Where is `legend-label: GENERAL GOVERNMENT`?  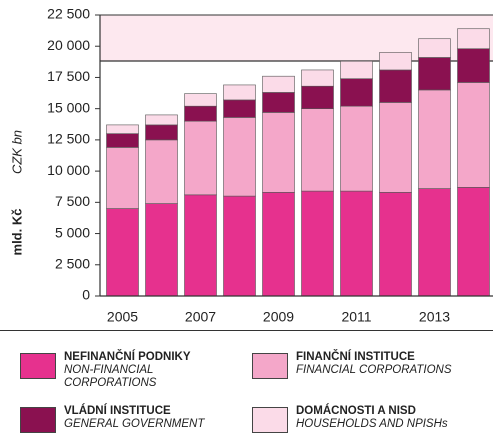 legend-label: GENERAL GOVERNMENT is located at coordinates (134, 424).